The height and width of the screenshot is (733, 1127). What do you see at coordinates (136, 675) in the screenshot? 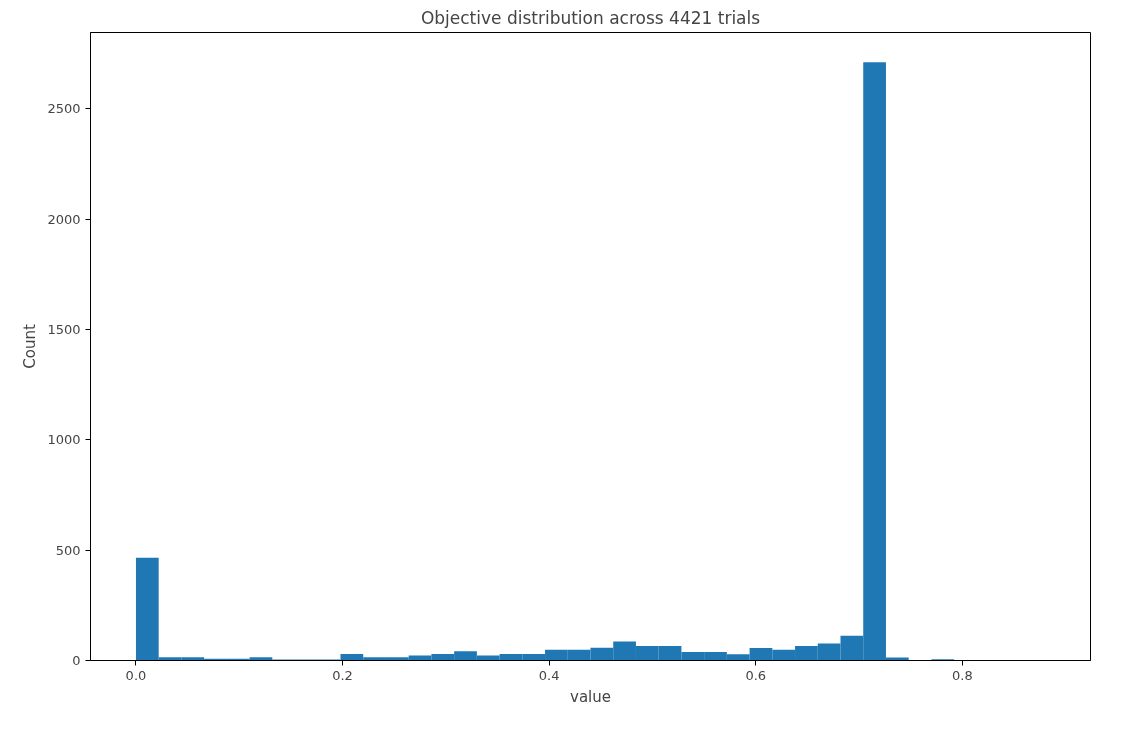
I see `x-tick-label: 0.0` at bounding box center [136, 675].